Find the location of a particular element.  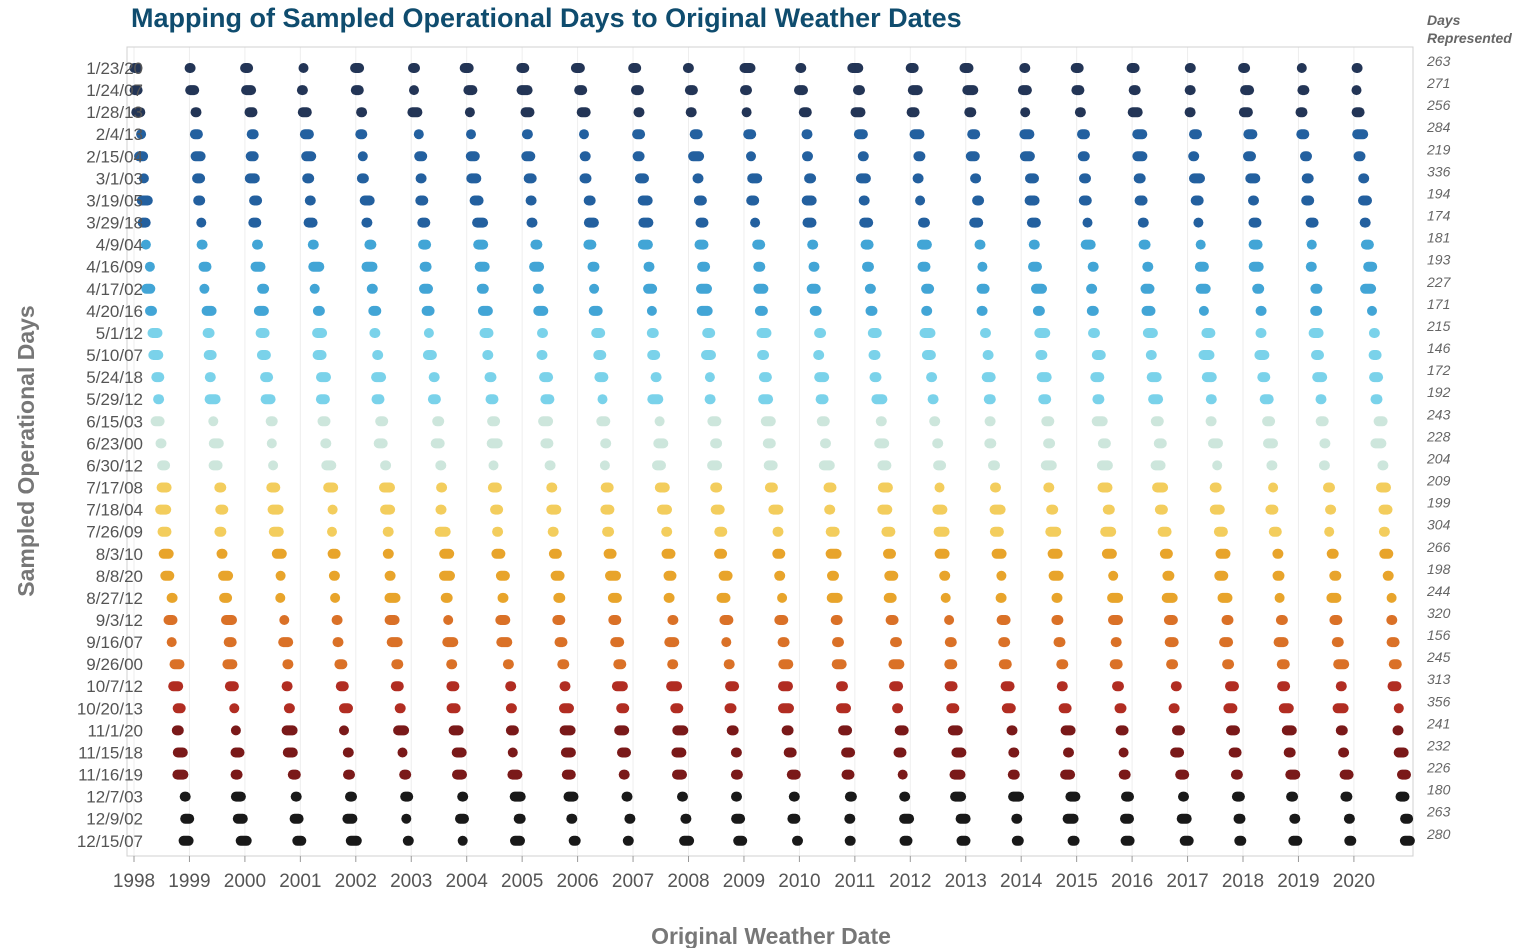

days-represented-value: 280 is located at coordinates (1438, 834).